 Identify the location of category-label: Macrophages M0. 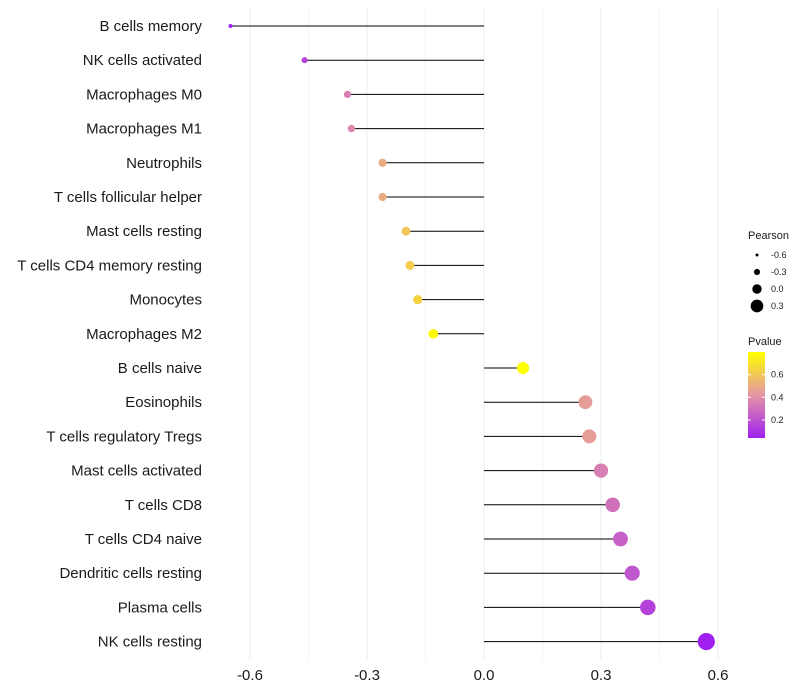
(144, 94).